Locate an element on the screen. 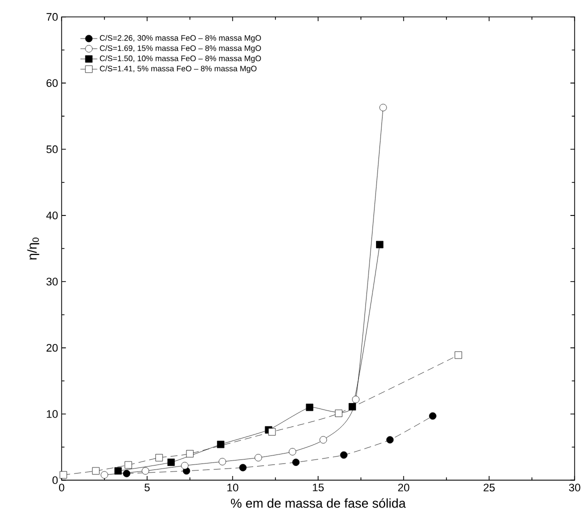 This screenshot has width=584, height=530. y-tick-label: 70 is located at coordinates (52, 17).